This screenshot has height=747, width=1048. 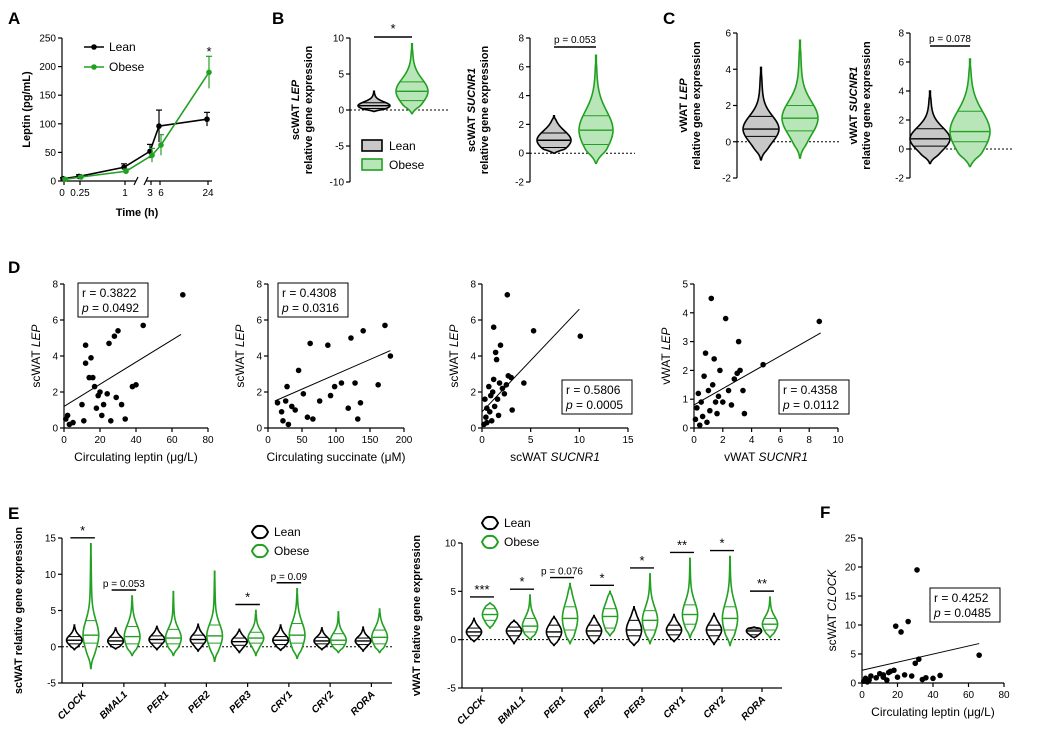 What do you see at coordinates (14, 267) in the screenshot?
I see `panel-letter-D: D` at bounding box center [14, 267].